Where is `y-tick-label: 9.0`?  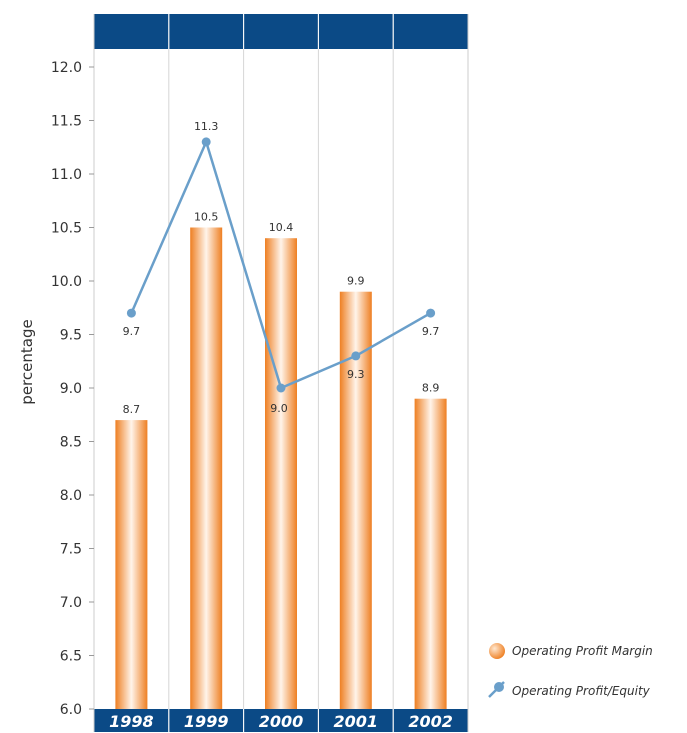 y-tick-label: 9.0 is located at coordinates (71, 389).